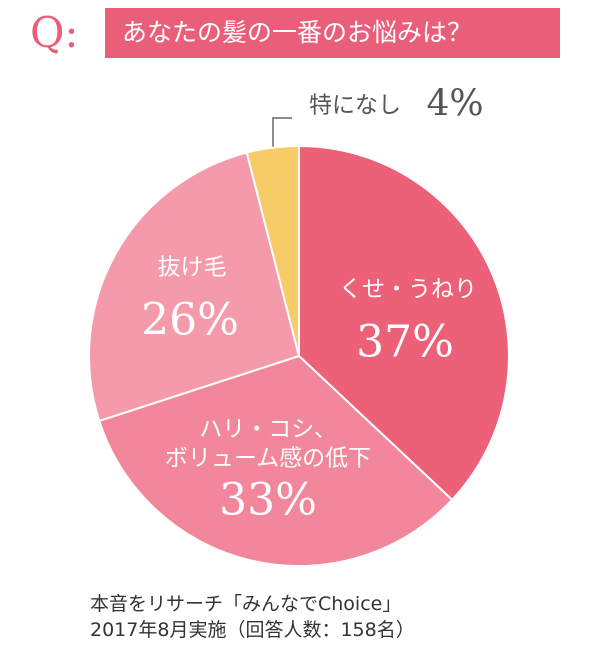  Describe the element at coordinates (54, 32) in the screenshot. I see `q-mark: Q:` at that location.